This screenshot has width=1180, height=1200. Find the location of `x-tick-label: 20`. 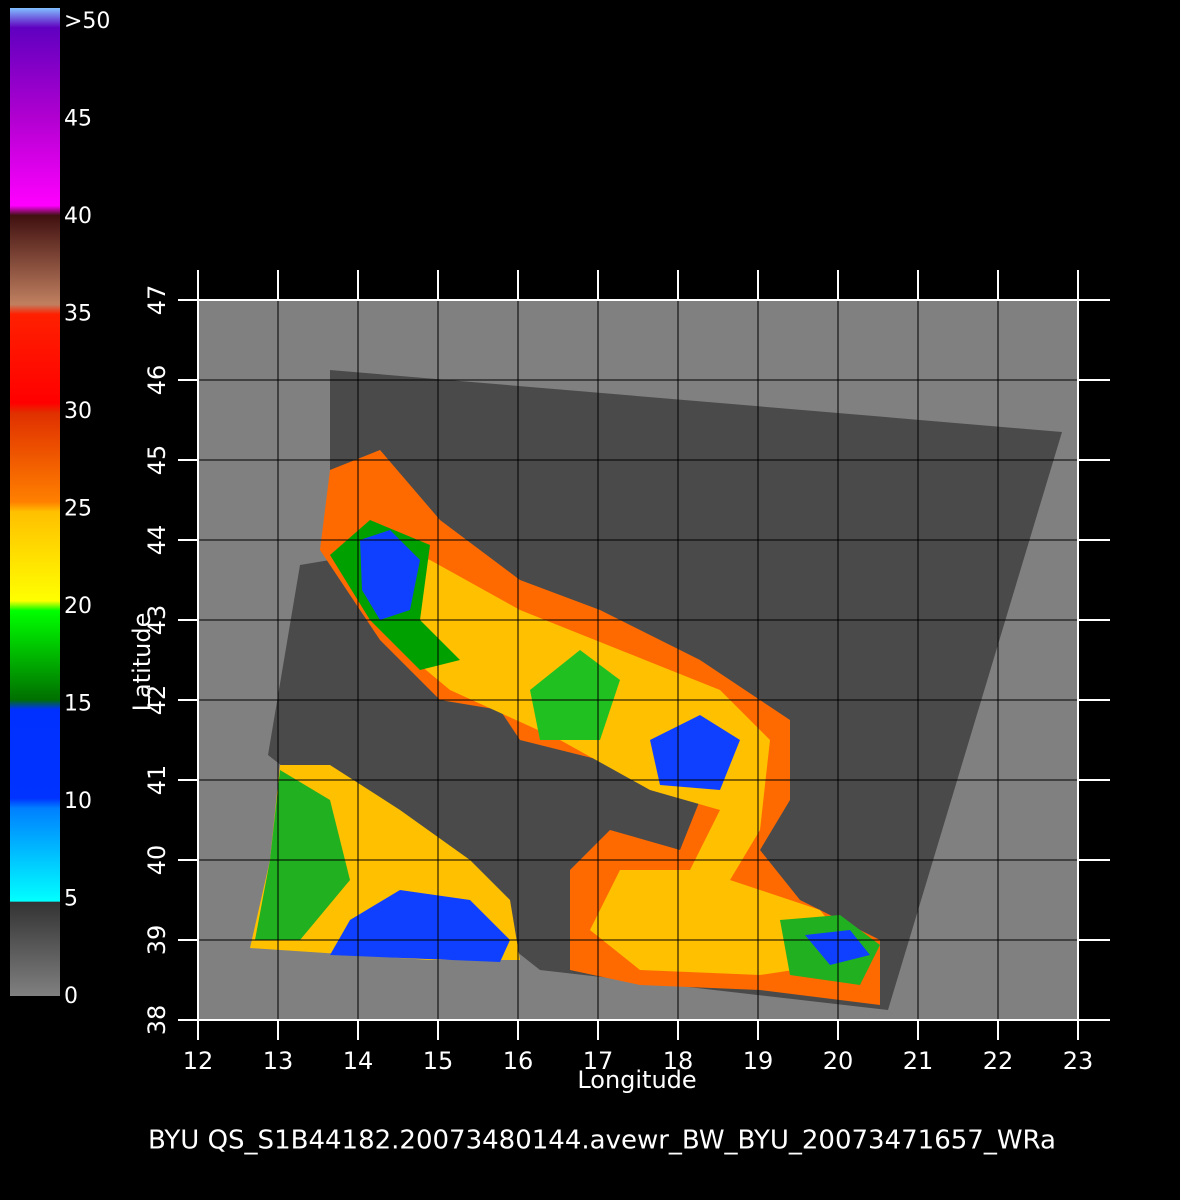

x-tick-label: 20 is located at coordinates (838, 1061).